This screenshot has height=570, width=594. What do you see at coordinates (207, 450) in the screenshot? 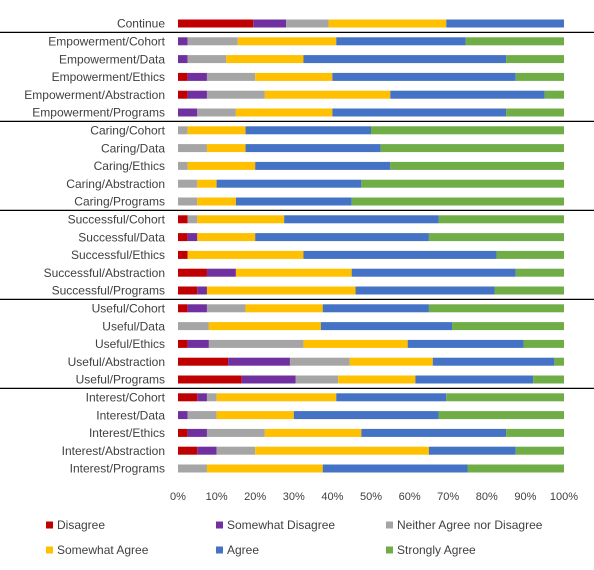
I see `bar-somewhat-disagree-interest-abstraction` at bounding box center [207, 450].